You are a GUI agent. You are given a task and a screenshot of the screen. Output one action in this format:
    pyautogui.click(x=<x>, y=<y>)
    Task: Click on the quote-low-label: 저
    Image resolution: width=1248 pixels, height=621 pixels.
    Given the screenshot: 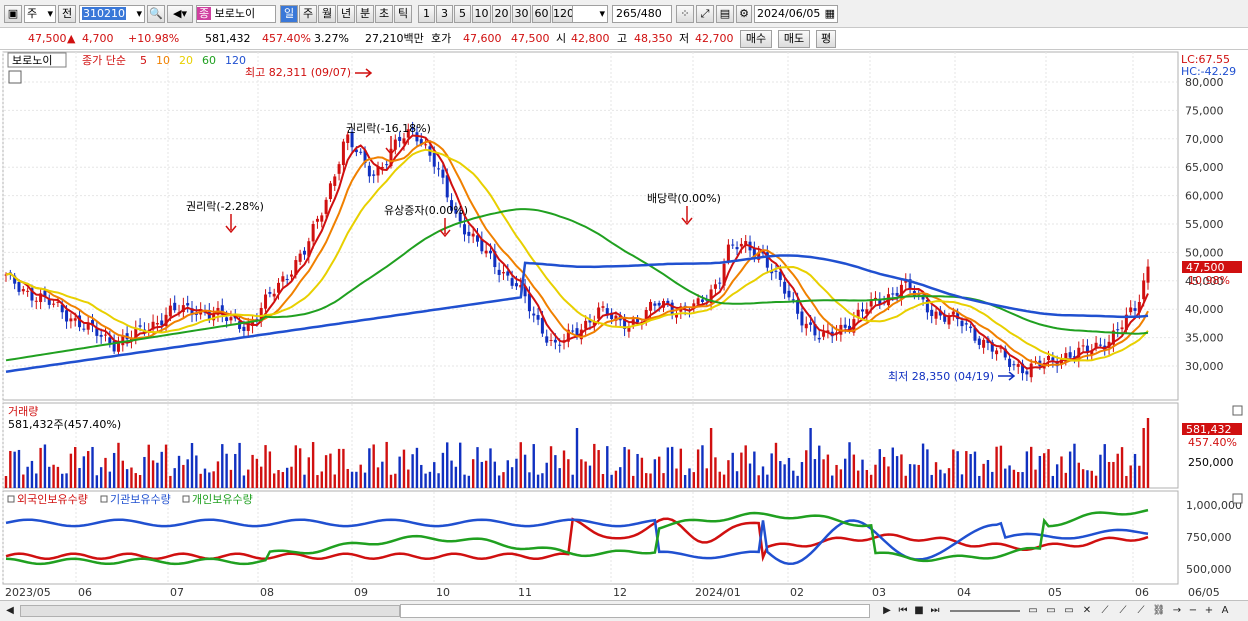 What is the action you would take?
    pyautogui.click(x=684, y=38)
    